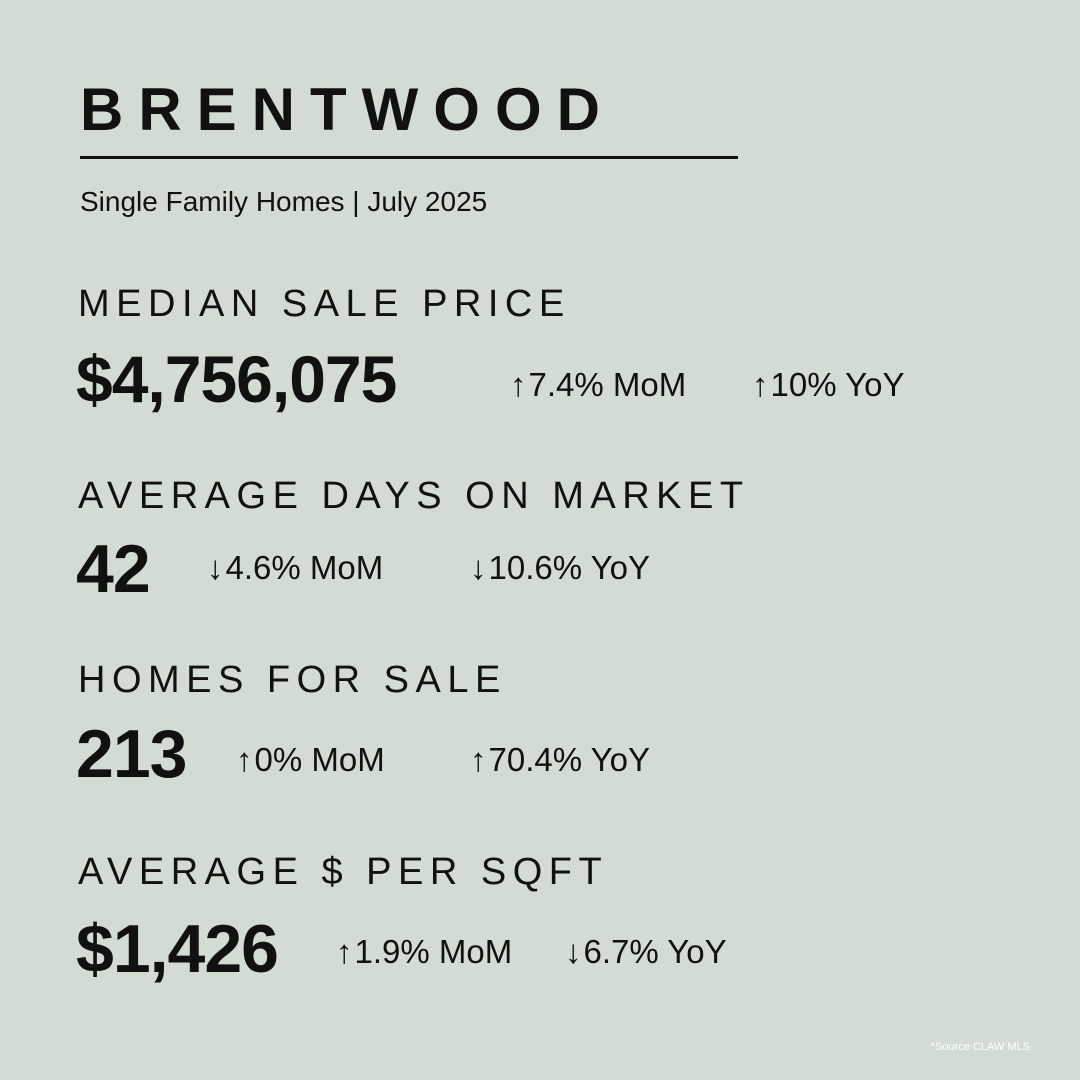  I want to click on metric-mom-average-price-per-sqft: ↑1.9% MoM, so click(424, 952).